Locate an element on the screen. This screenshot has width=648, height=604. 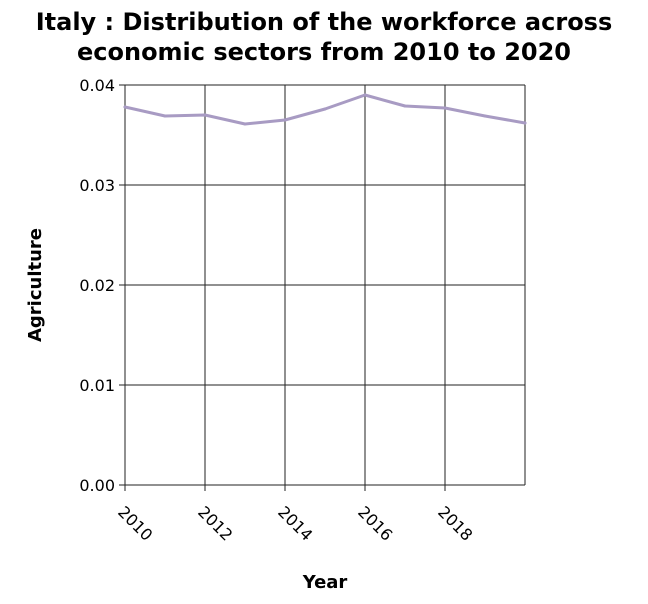
y-axis-label: Agriculture is located at coordinates (35, 285).